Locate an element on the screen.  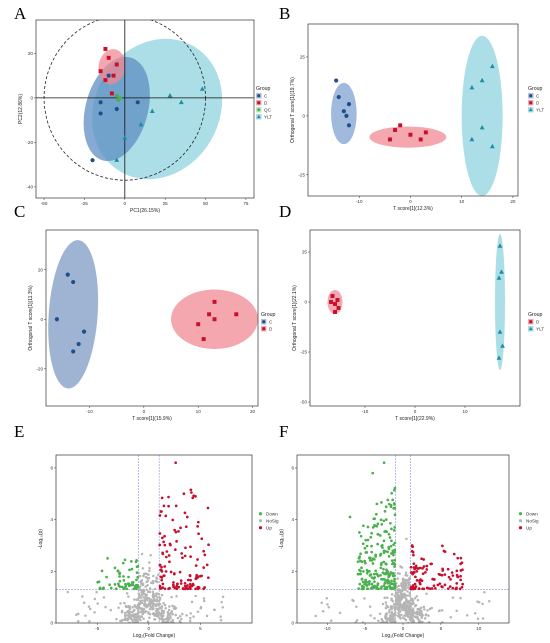
point-ylt is located at coordinates (499, 357).